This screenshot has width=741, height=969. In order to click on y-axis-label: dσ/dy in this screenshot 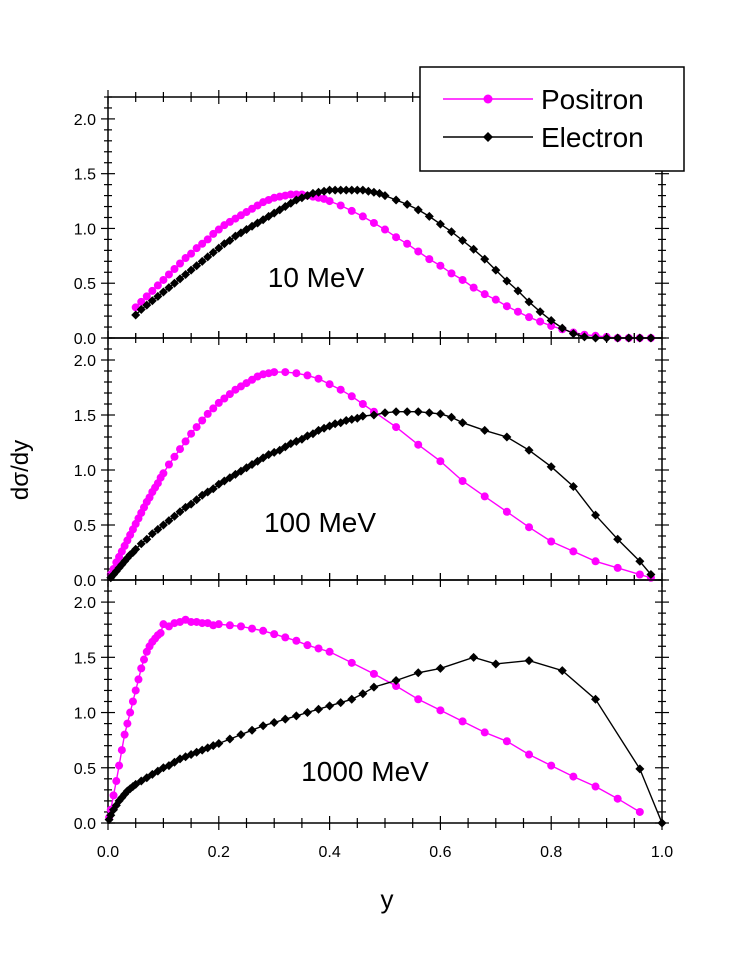, I will do `click(20, 470)`.